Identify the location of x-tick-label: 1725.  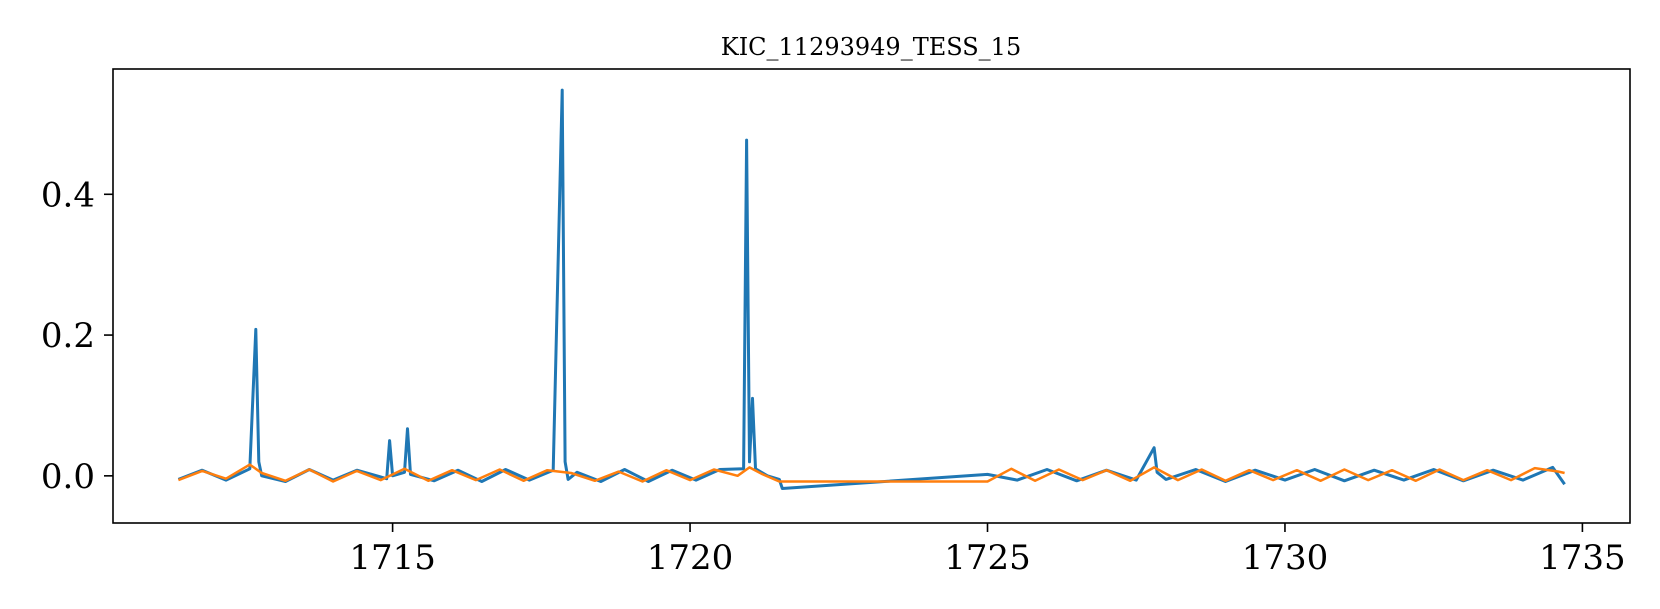
(987, 558).